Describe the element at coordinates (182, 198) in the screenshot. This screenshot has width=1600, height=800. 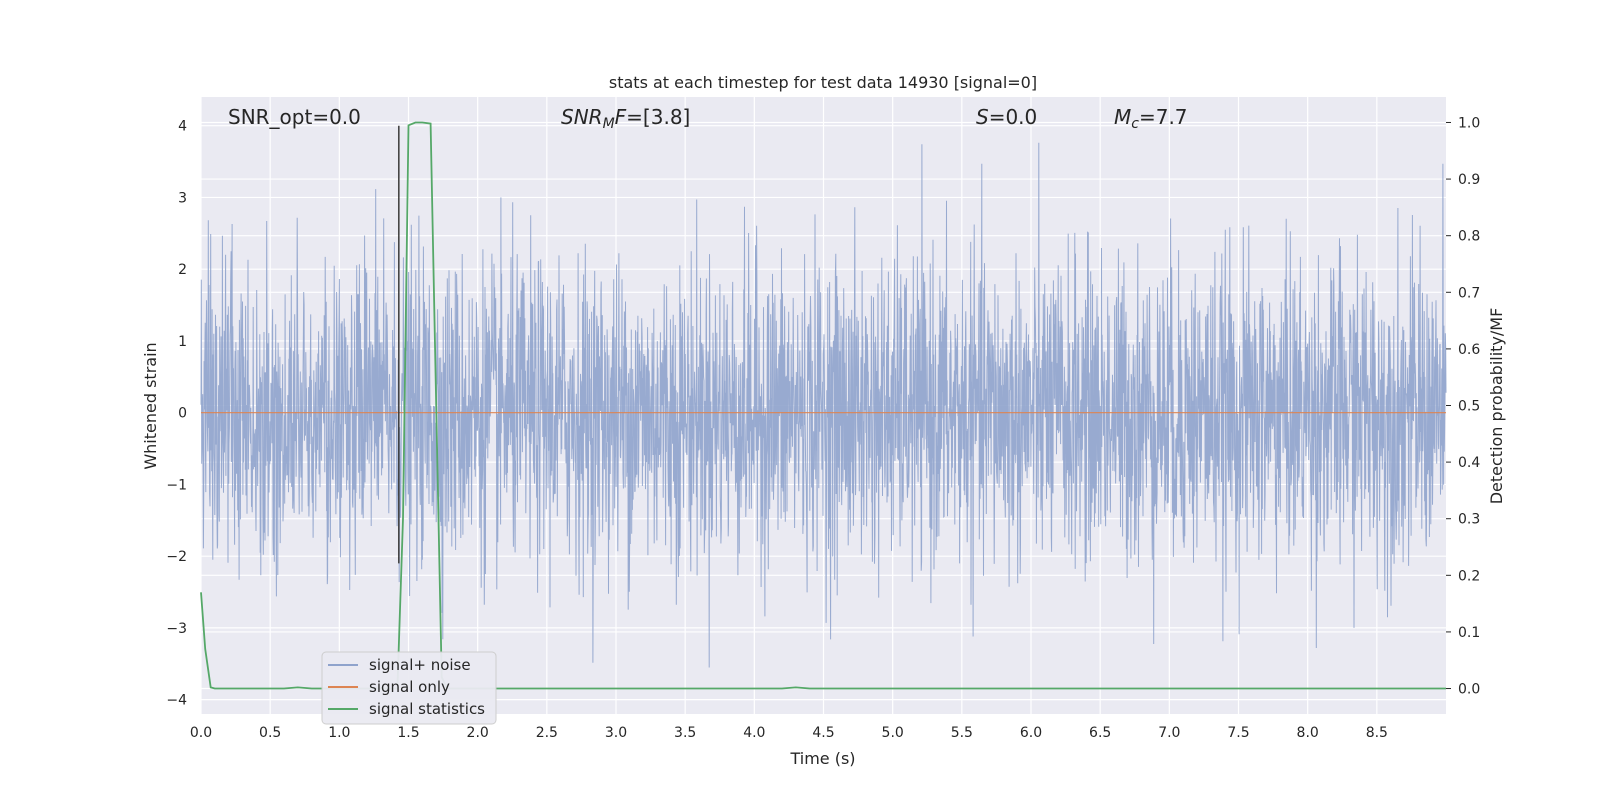
I see `y-tick-label: 3` at that location.